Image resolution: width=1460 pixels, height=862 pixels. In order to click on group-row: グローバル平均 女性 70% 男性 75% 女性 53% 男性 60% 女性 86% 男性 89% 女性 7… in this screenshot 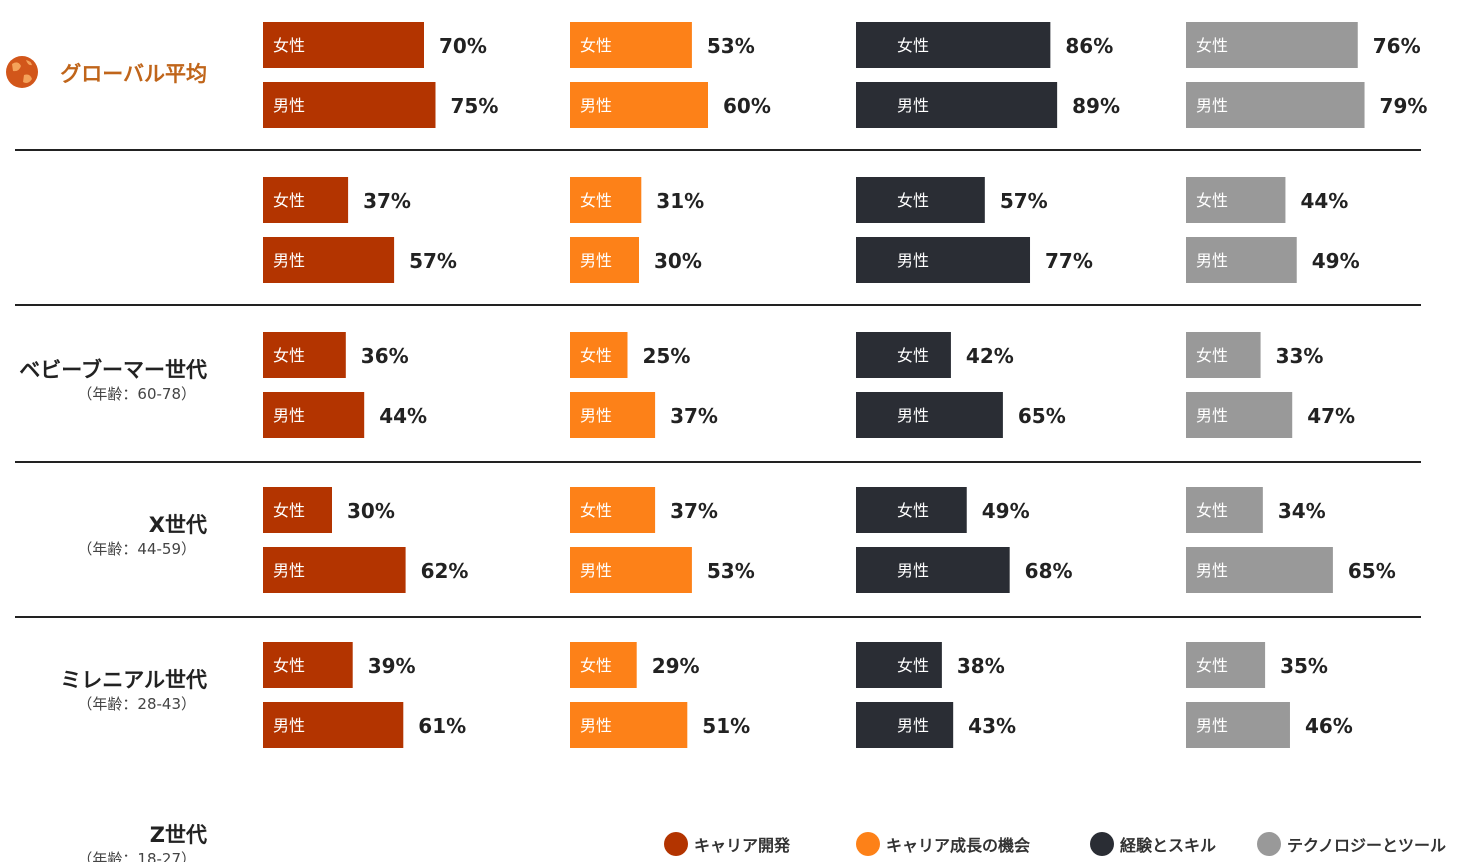, I will do `click(716, 75)`.